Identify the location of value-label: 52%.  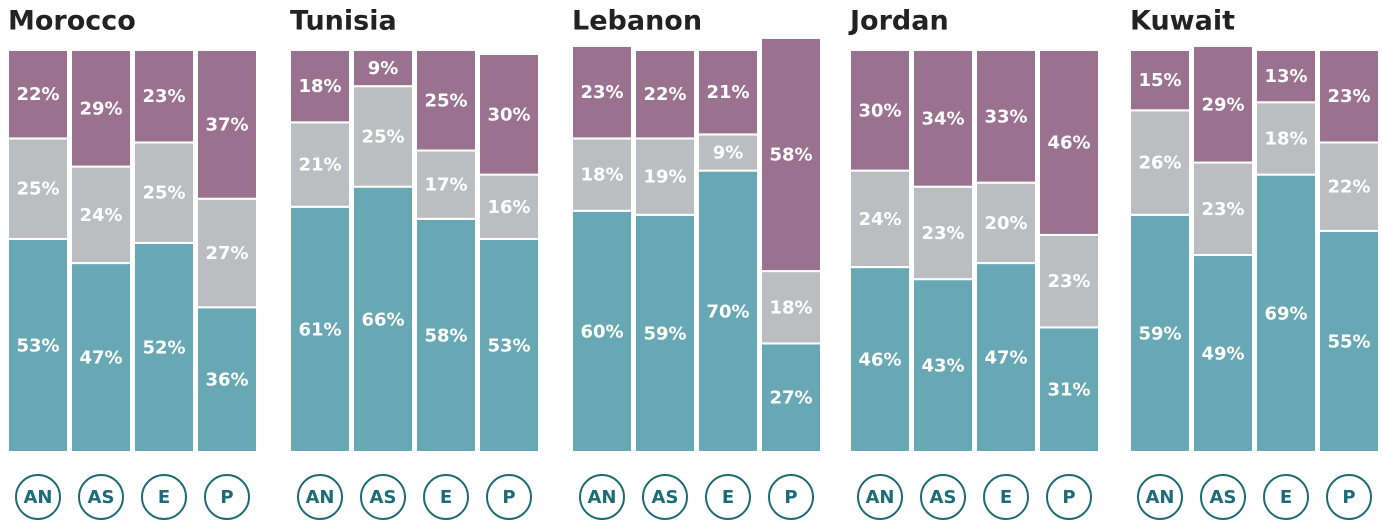
(163, 347).